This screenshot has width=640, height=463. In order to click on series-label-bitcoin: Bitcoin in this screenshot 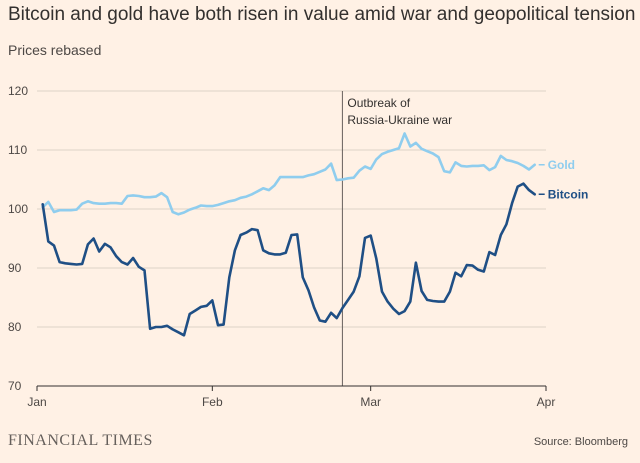, I will do `click(568, 194)`.